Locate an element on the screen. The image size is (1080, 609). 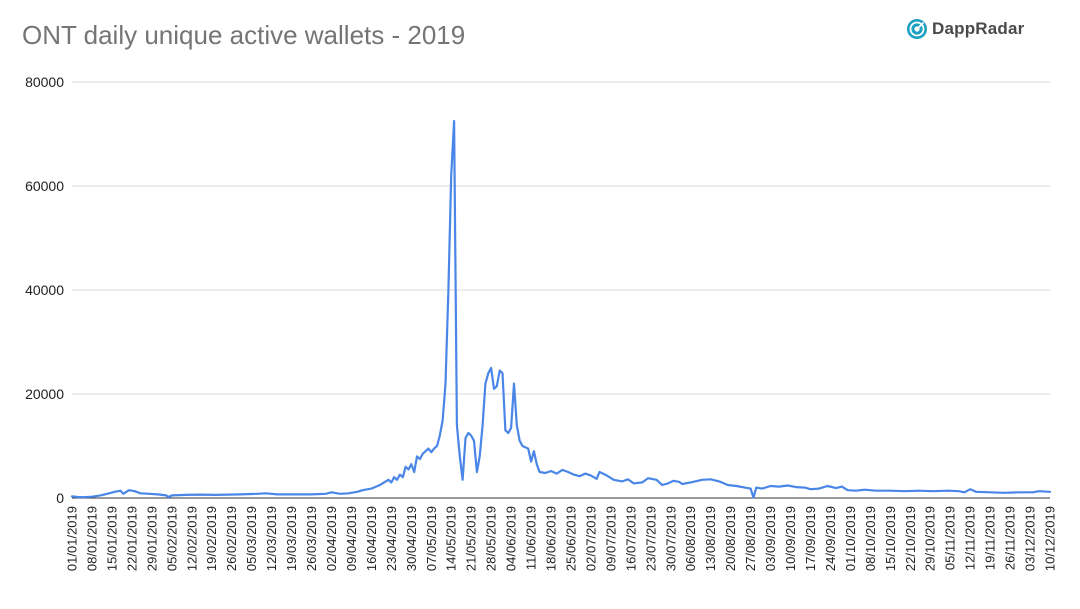
x-tick-label: 28/05/2019 is located at coordinates (491, 538).